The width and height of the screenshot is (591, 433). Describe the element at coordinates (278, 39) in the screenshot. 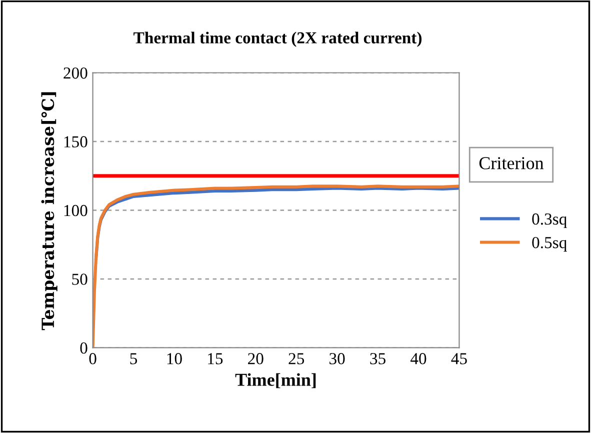

I see `chart-title: Thermal time contact (2X rated current)` at that location.